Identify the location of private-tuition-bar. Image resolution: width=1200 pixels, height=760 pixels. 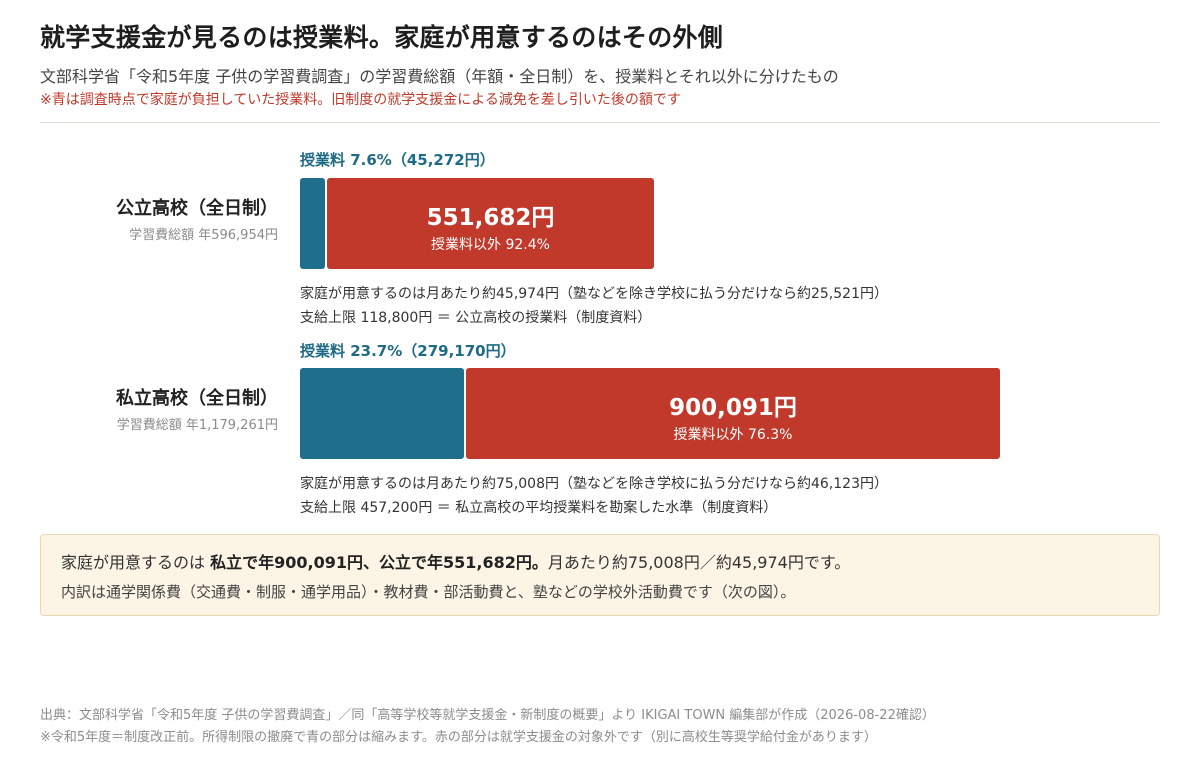
(382, 413).